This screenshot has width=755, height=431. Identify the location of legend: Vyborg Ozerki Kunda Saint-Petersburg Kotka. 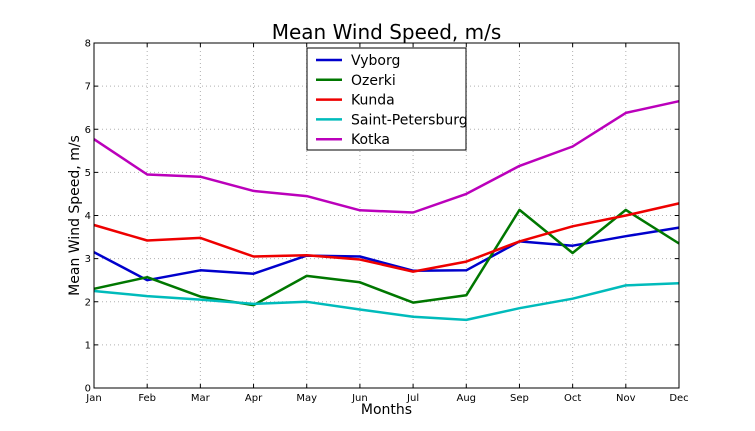
(387, 99).